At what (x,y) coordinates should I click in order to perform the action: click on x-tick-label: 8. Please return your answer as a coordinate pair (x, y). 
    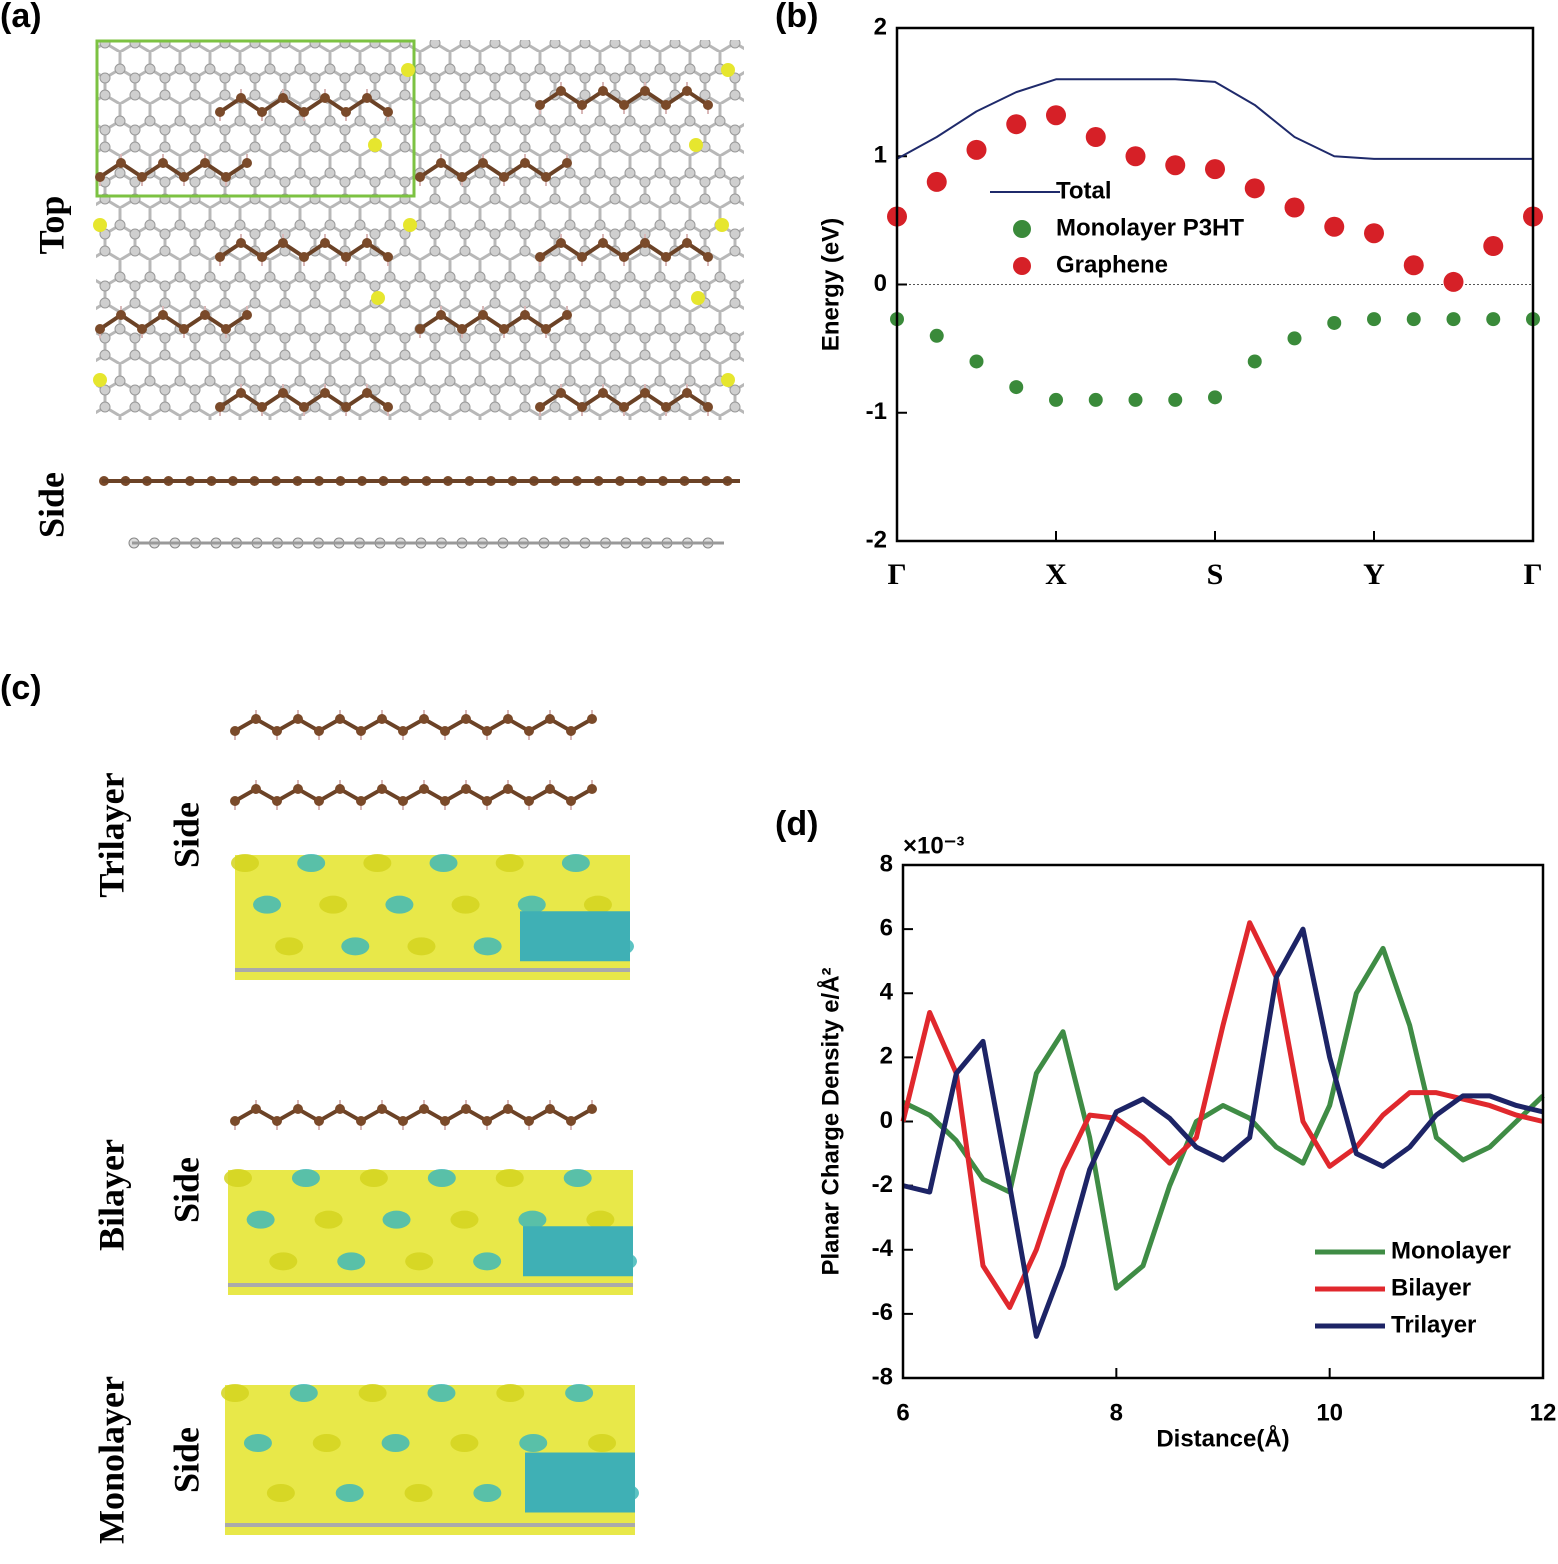
    Looking at the image, I should click on (1116, 1412).